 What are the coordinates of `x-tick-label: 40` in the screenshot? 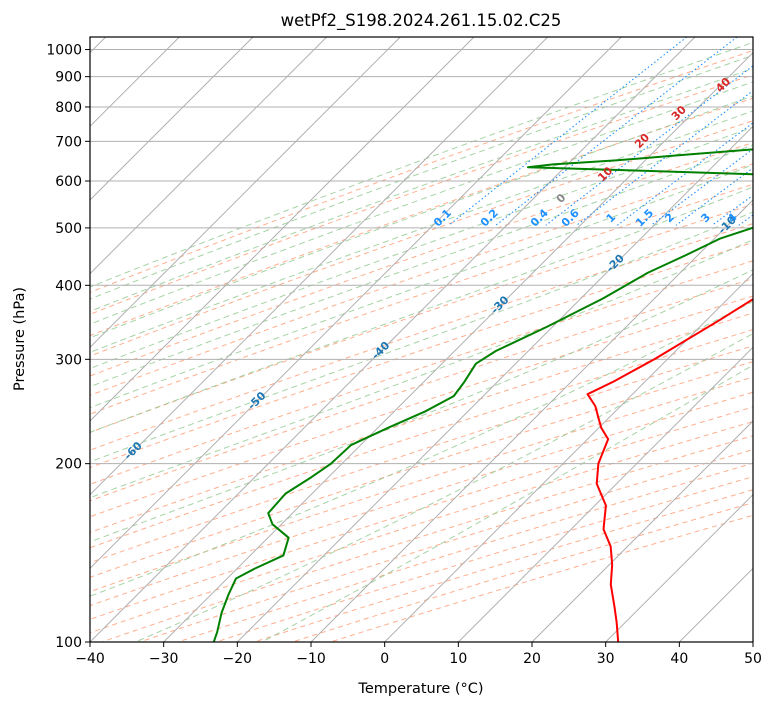 It's located at (679, 659).